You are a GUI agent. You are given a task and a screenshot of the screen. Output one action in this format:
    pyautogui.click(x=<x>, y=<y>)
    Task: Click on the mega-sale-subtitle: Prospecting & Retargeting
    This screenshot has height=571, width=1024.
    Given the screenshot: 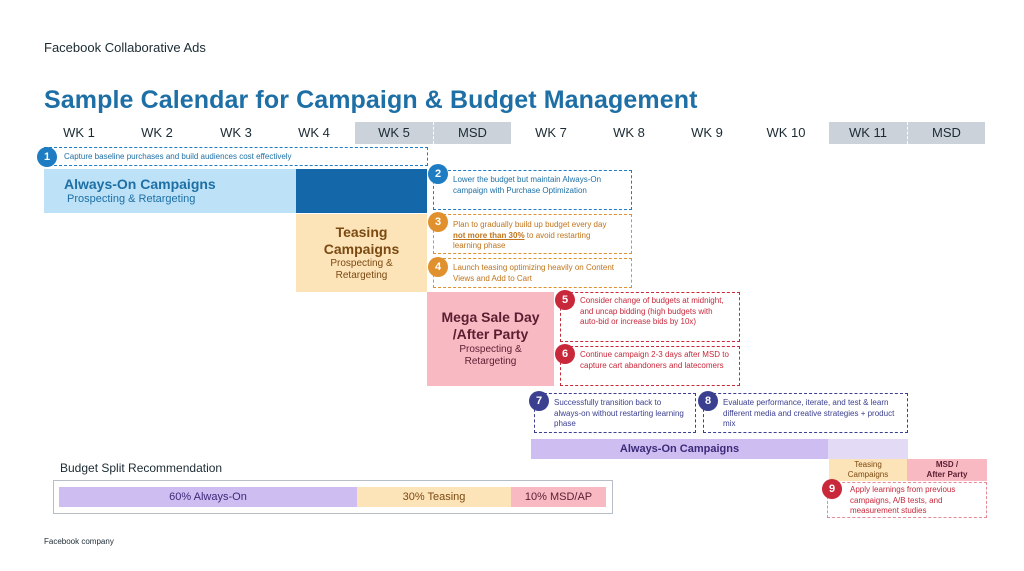 What is the action you would take?
    pyautogui.click(x=490, y=356)
    